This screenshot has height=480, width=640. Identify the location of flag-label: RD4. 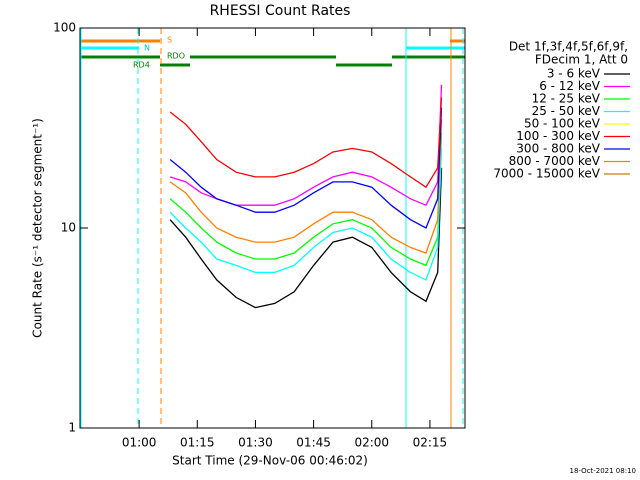
(141, 65).